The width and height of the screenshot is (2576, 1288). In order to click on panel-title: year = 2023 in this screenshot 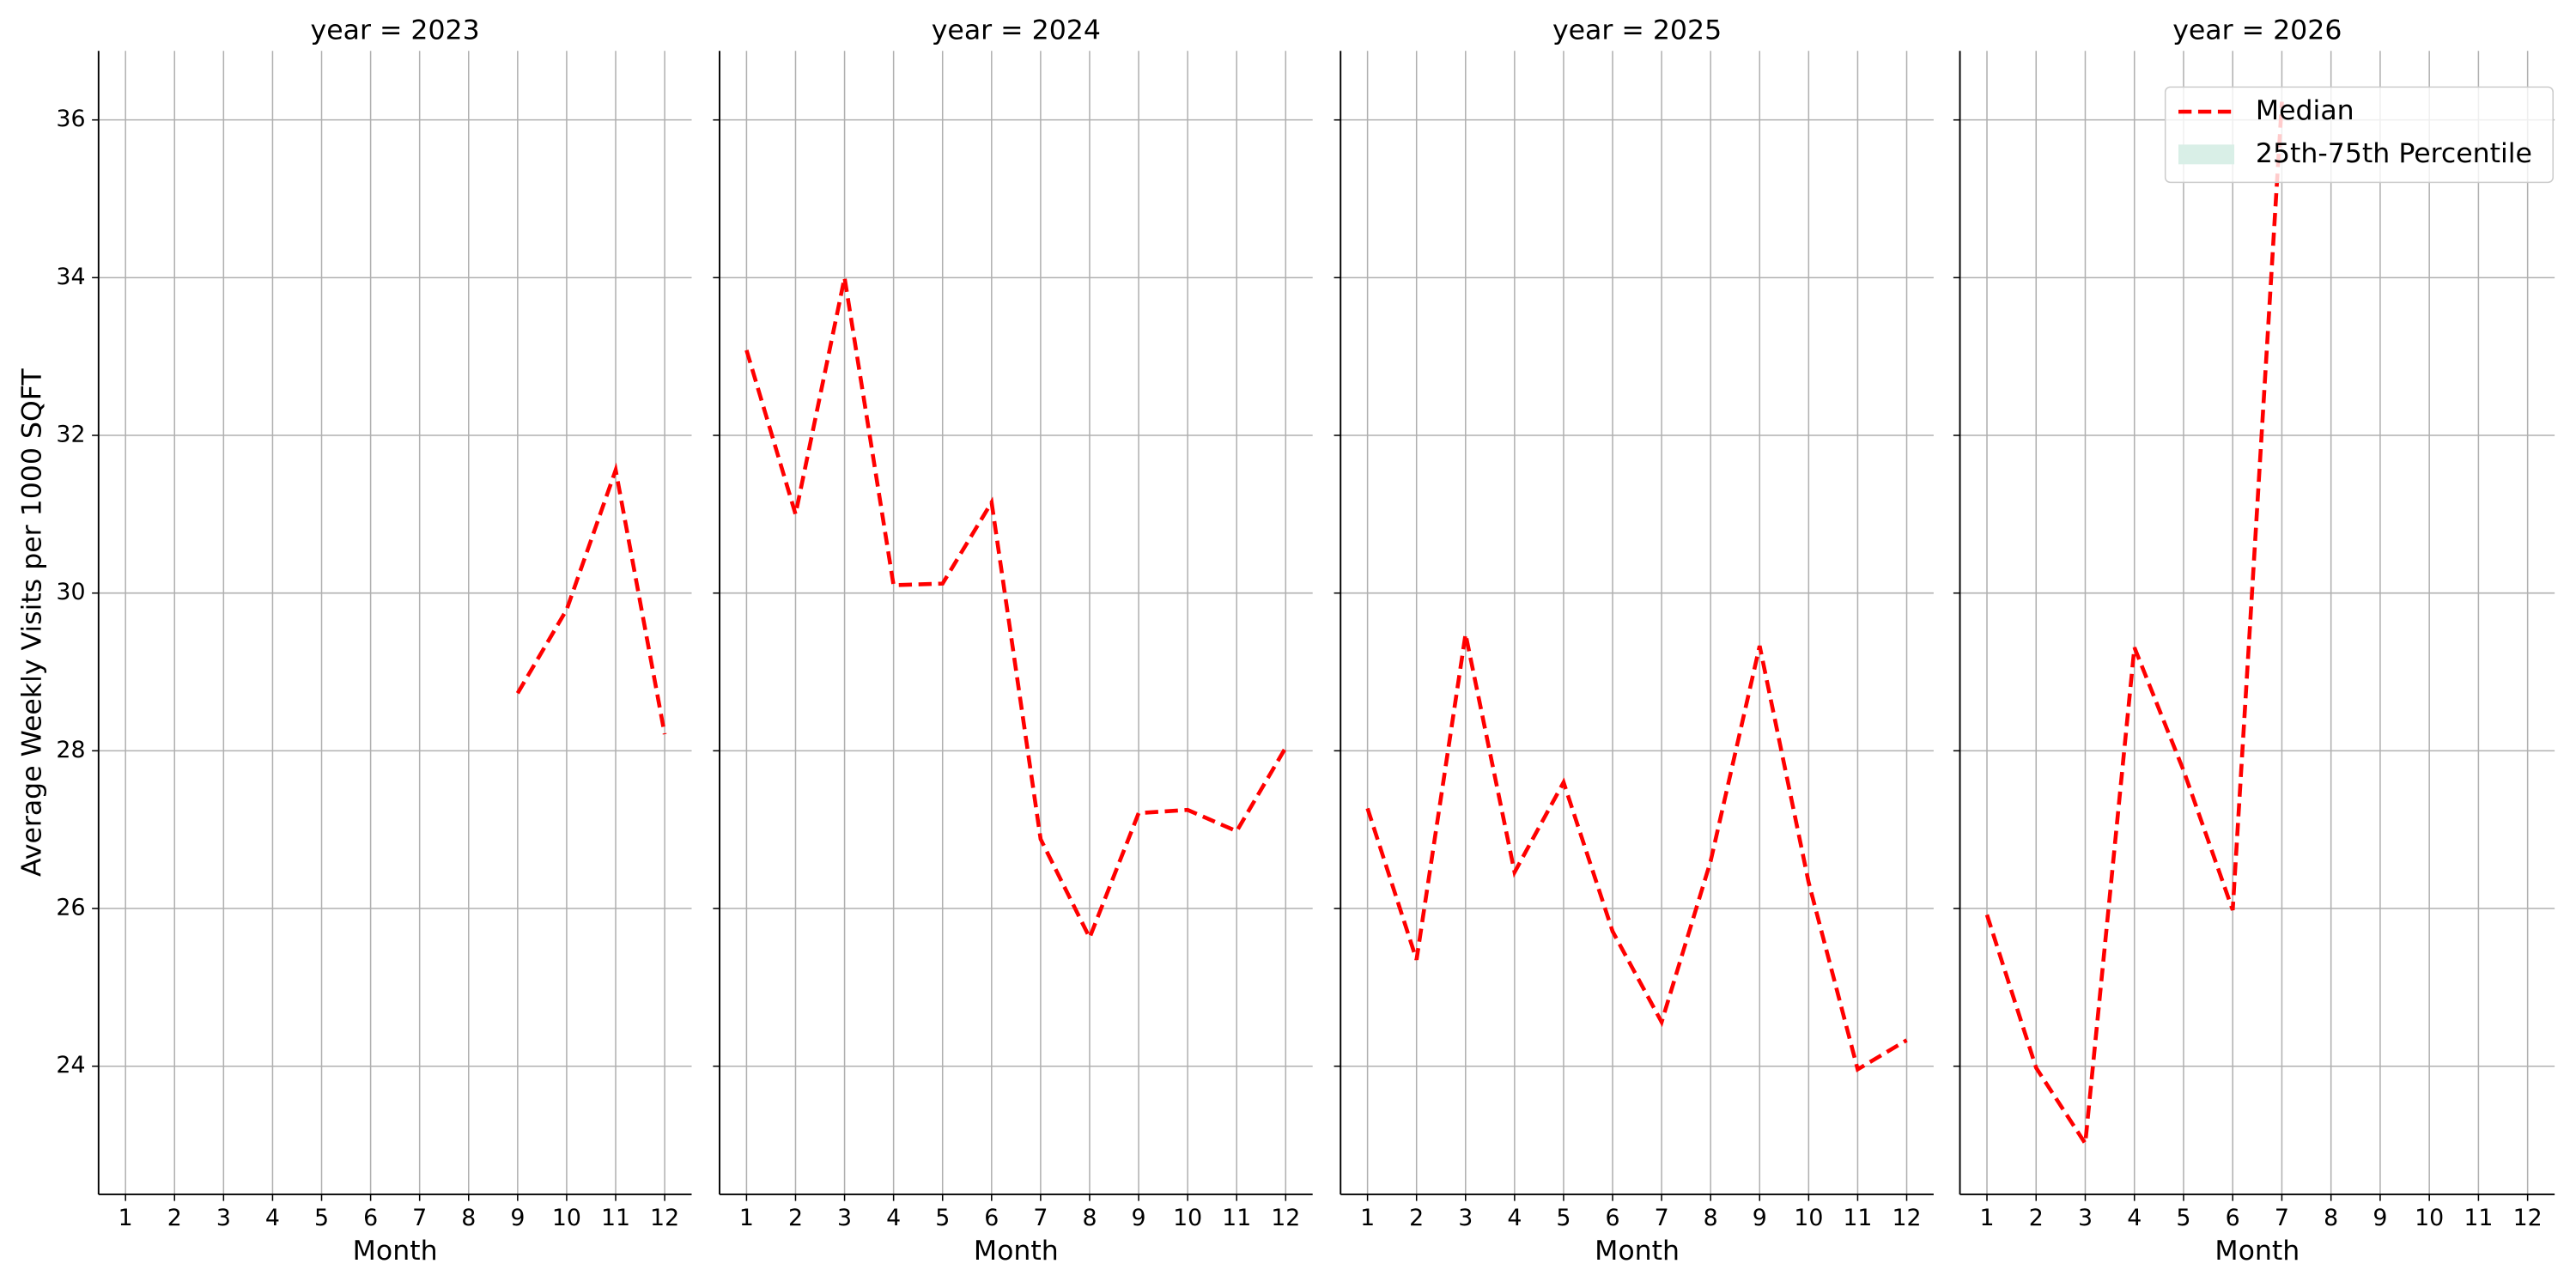, I will do `click(396, 31)`.